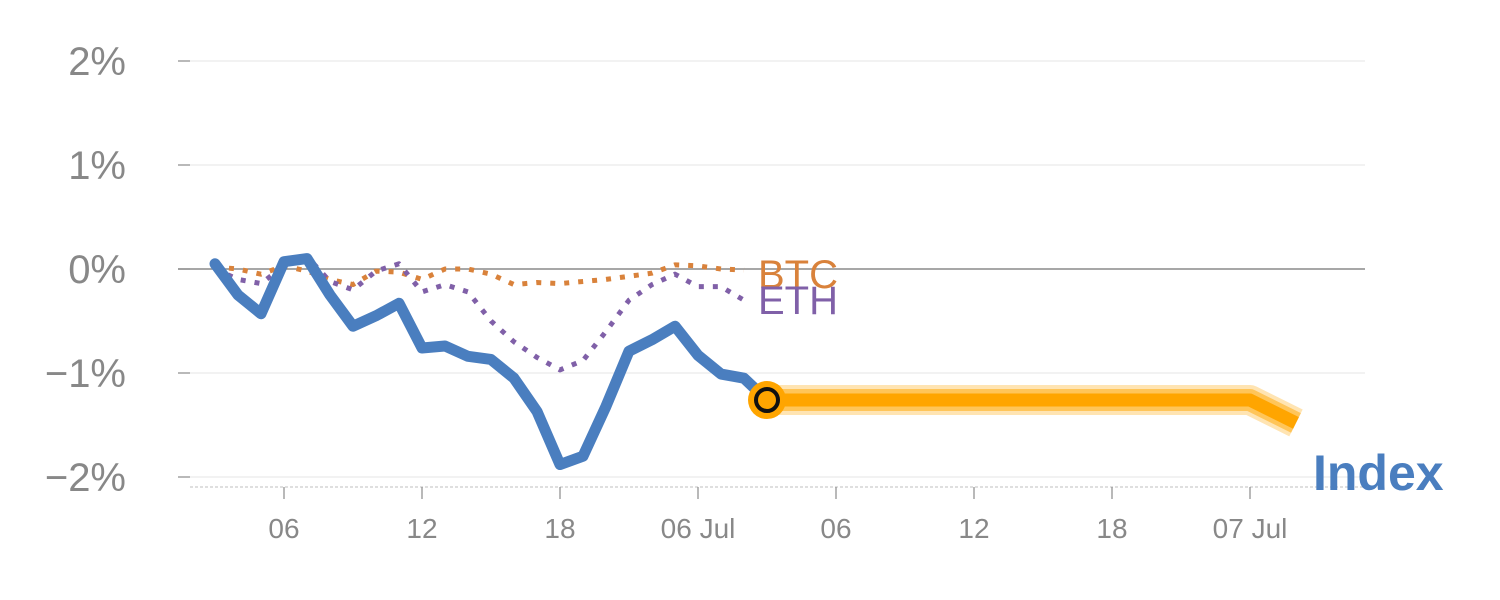 The height and width of the screenshot is (600, 1500). What do you see at coordinates (777, 515) in the screenshot?
I see `x-axis-ticks: 06 12 18 06 Jul 06 12 18 07 Jul` at bounding box center [777, 515].